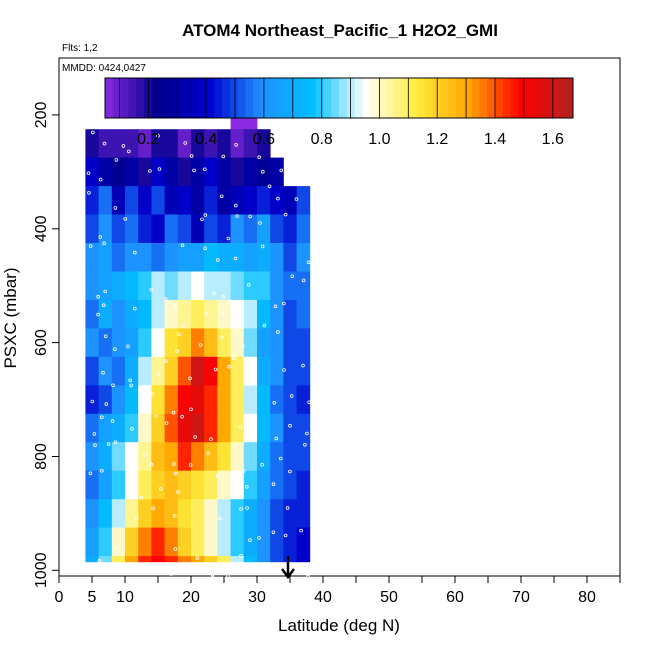 This screenshot has height=650, width=650. What do you see at coordinates (322, 139) in the screenshot?
I see `colorbar-tick-label: 0.8` at bounding box center [322, 139].